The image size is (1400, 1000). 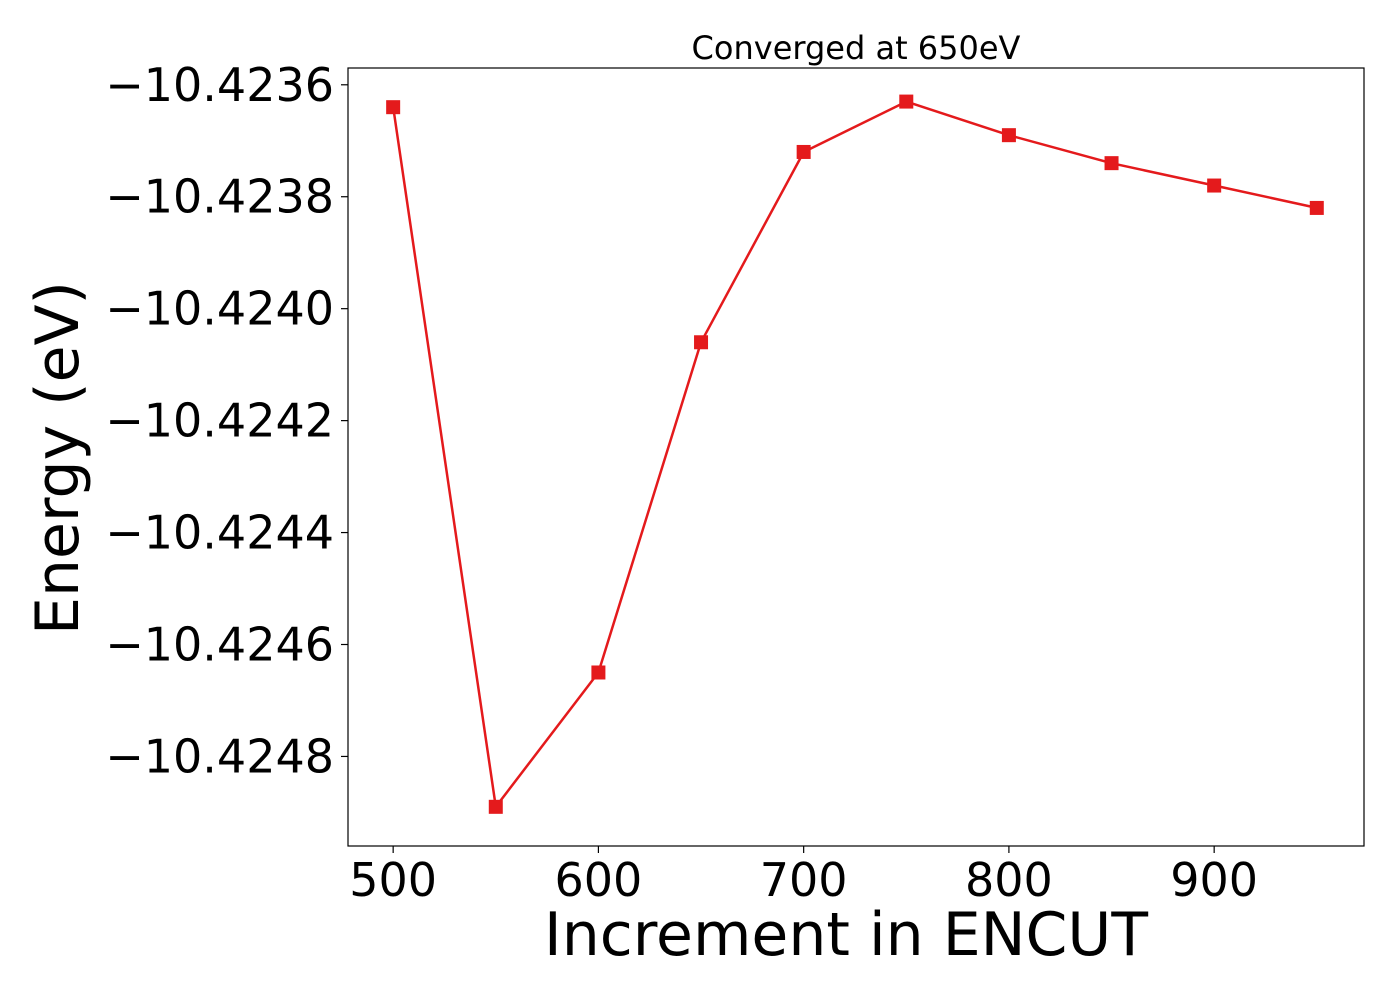 What do you see at coordinates (219, 533) in the screenshot?
I see `y-tick-label: −10.4244` at bounding box center [219, 533].